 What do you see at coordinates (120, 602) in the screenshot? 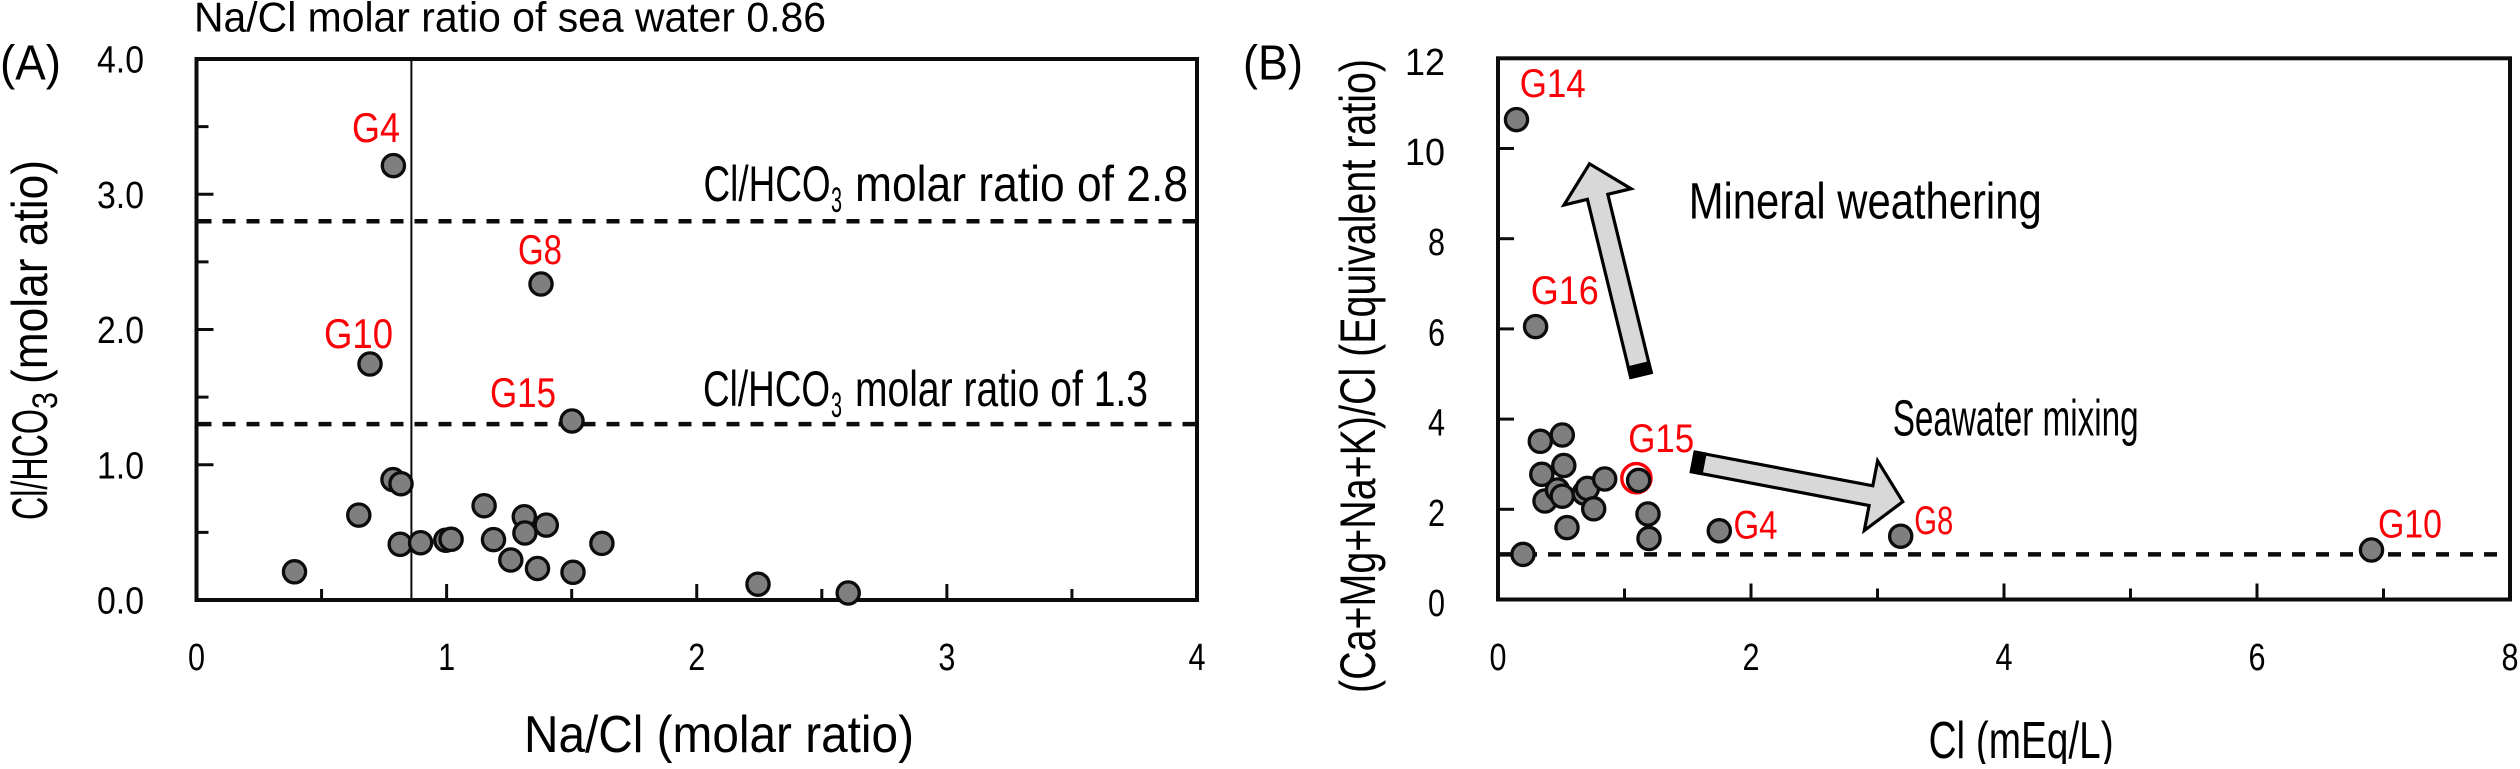
I see `svg-text: 0.0` at bounding box center [120, 602].